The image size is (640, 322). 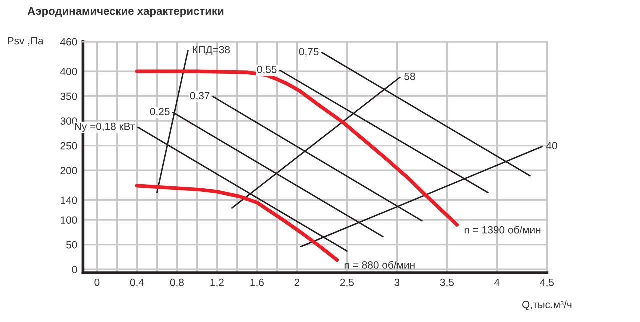 What do you see at coordinates (211, 51) in the screenshot?
I see `series-label: КПД=38` at bounding box center [211, 51].